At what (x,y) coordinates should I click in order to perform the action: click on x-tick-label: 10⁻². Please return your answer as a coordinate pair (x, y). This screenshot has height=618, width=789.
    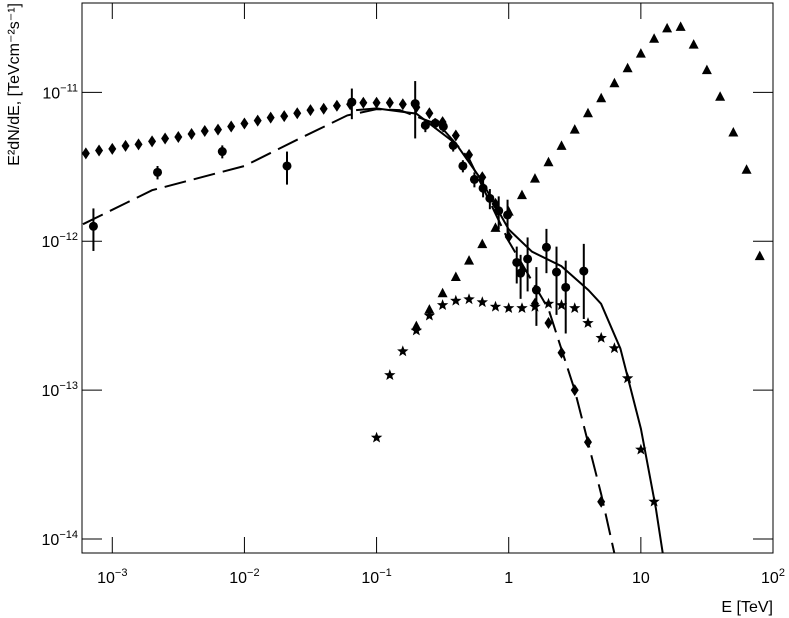
    Looking at the image, I should click on (244, 577).